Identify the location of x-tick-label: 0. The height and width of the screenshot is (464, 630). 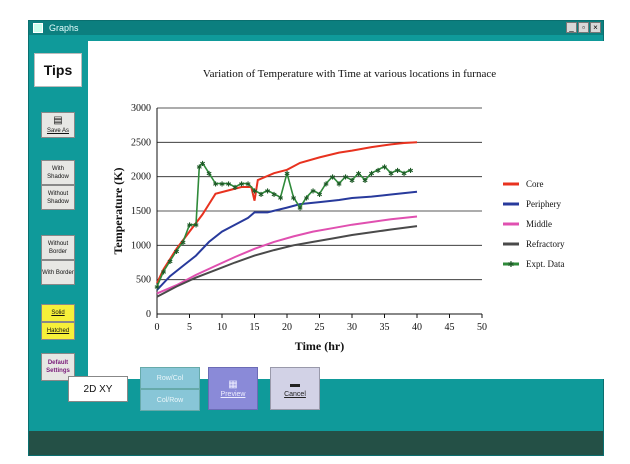
(157, 327).